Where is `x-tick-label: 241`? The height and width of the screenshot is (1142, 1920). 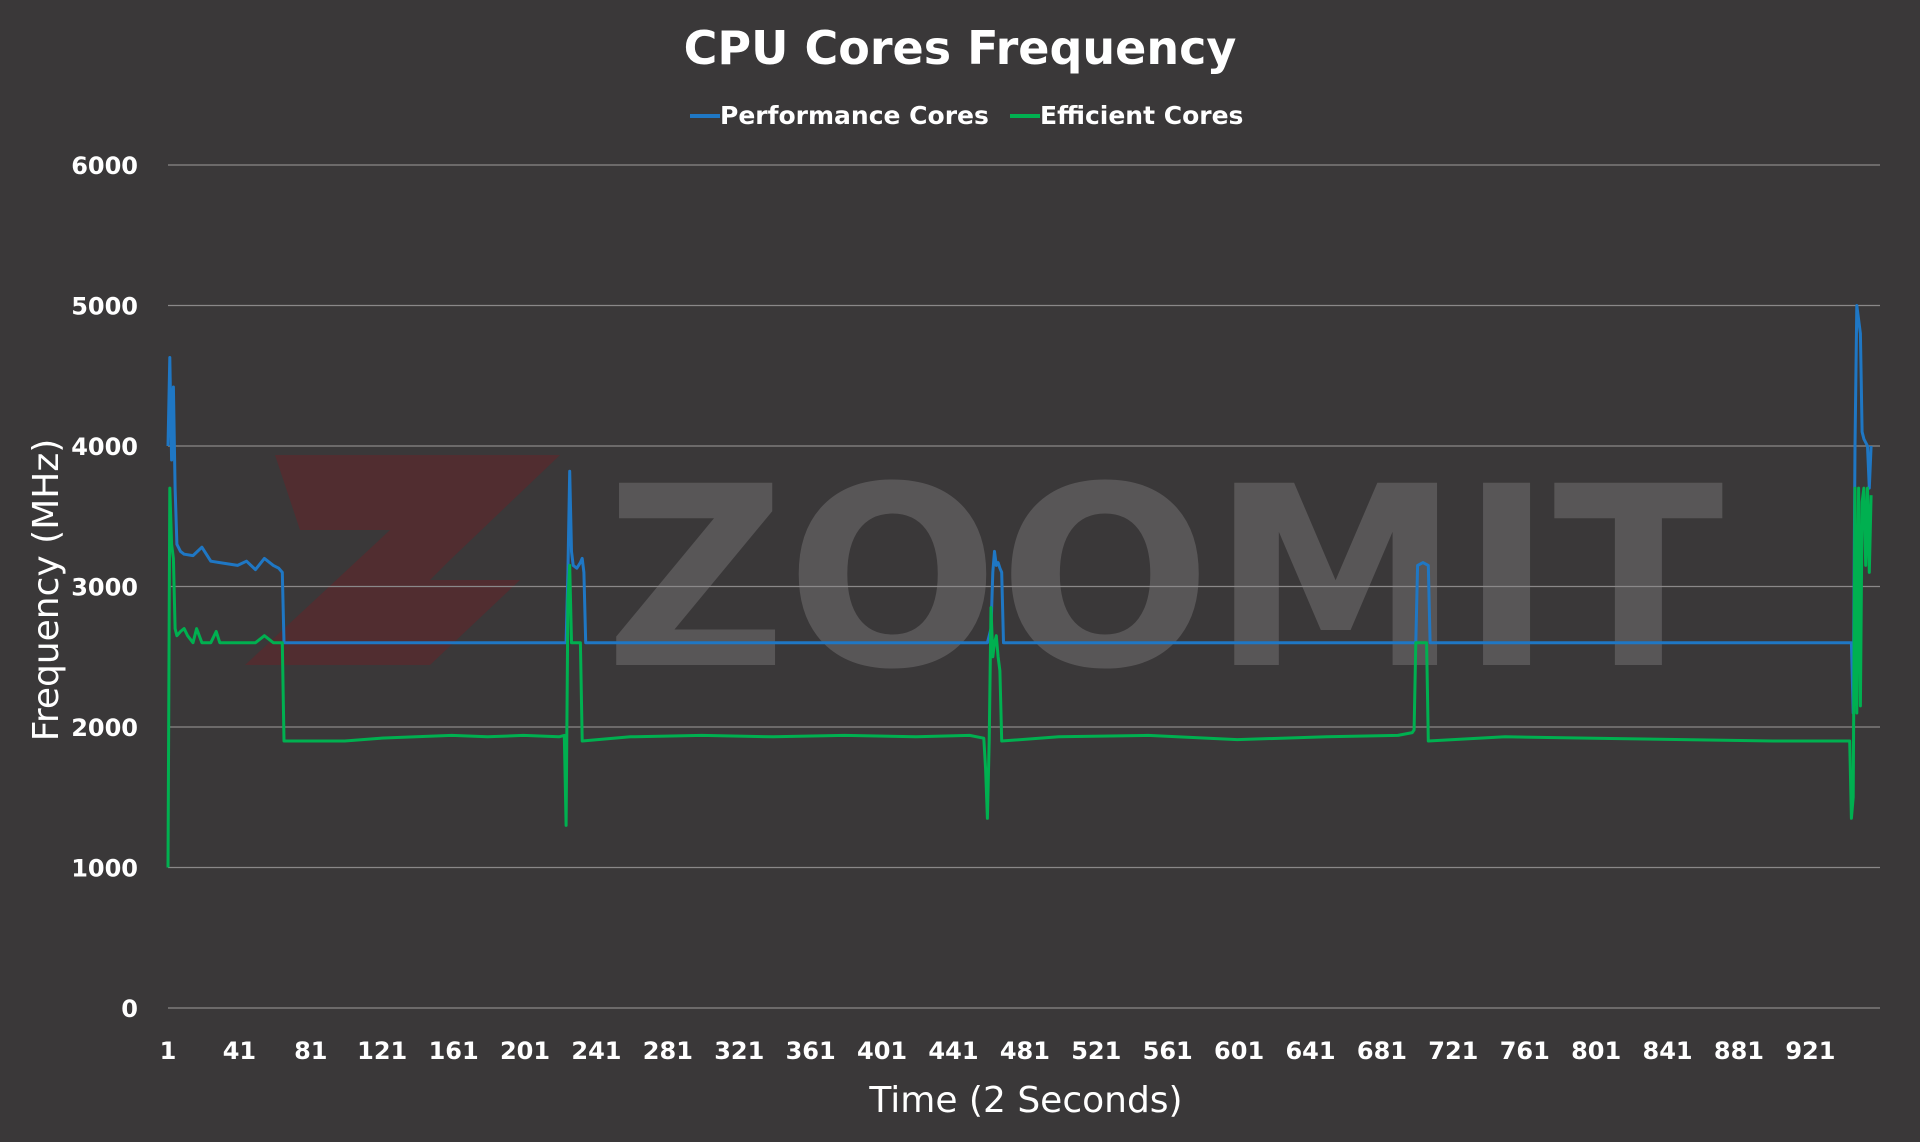
x-tick-label: 241 is located at coordinates (596, 1051).